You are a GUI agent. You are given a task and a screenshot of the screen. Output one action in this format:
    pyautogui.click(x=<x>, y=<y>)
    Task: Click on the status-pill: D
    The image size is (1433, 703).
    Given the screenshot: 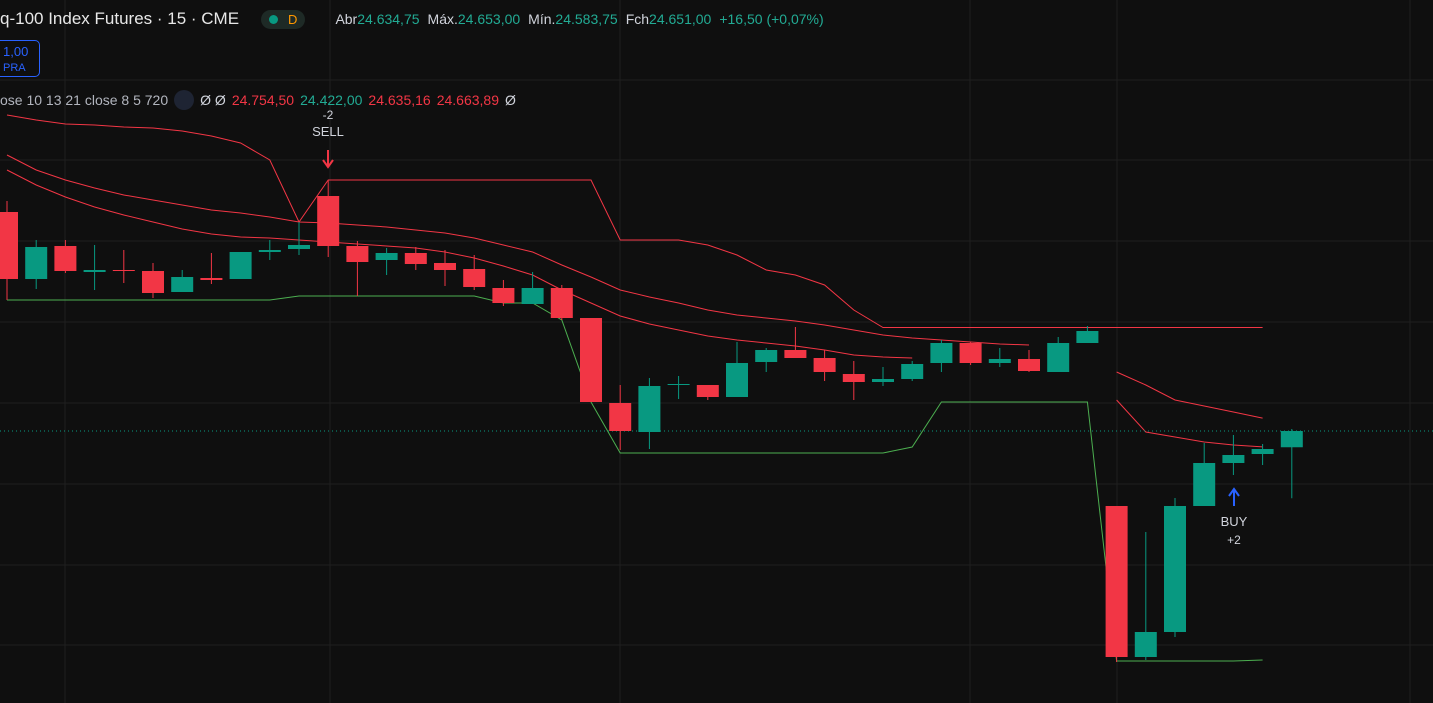 What is the action you would take?
    pyautogui.click(x=283, y=19)
    